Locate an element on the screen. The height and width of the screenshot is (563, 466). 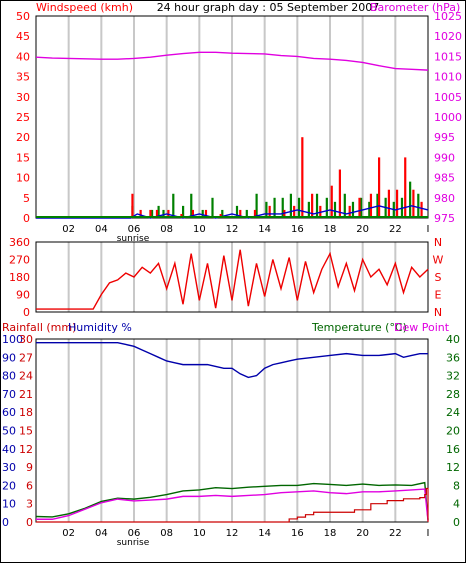
temperature-tick-label: 0 is located at coordinates (456, 522).